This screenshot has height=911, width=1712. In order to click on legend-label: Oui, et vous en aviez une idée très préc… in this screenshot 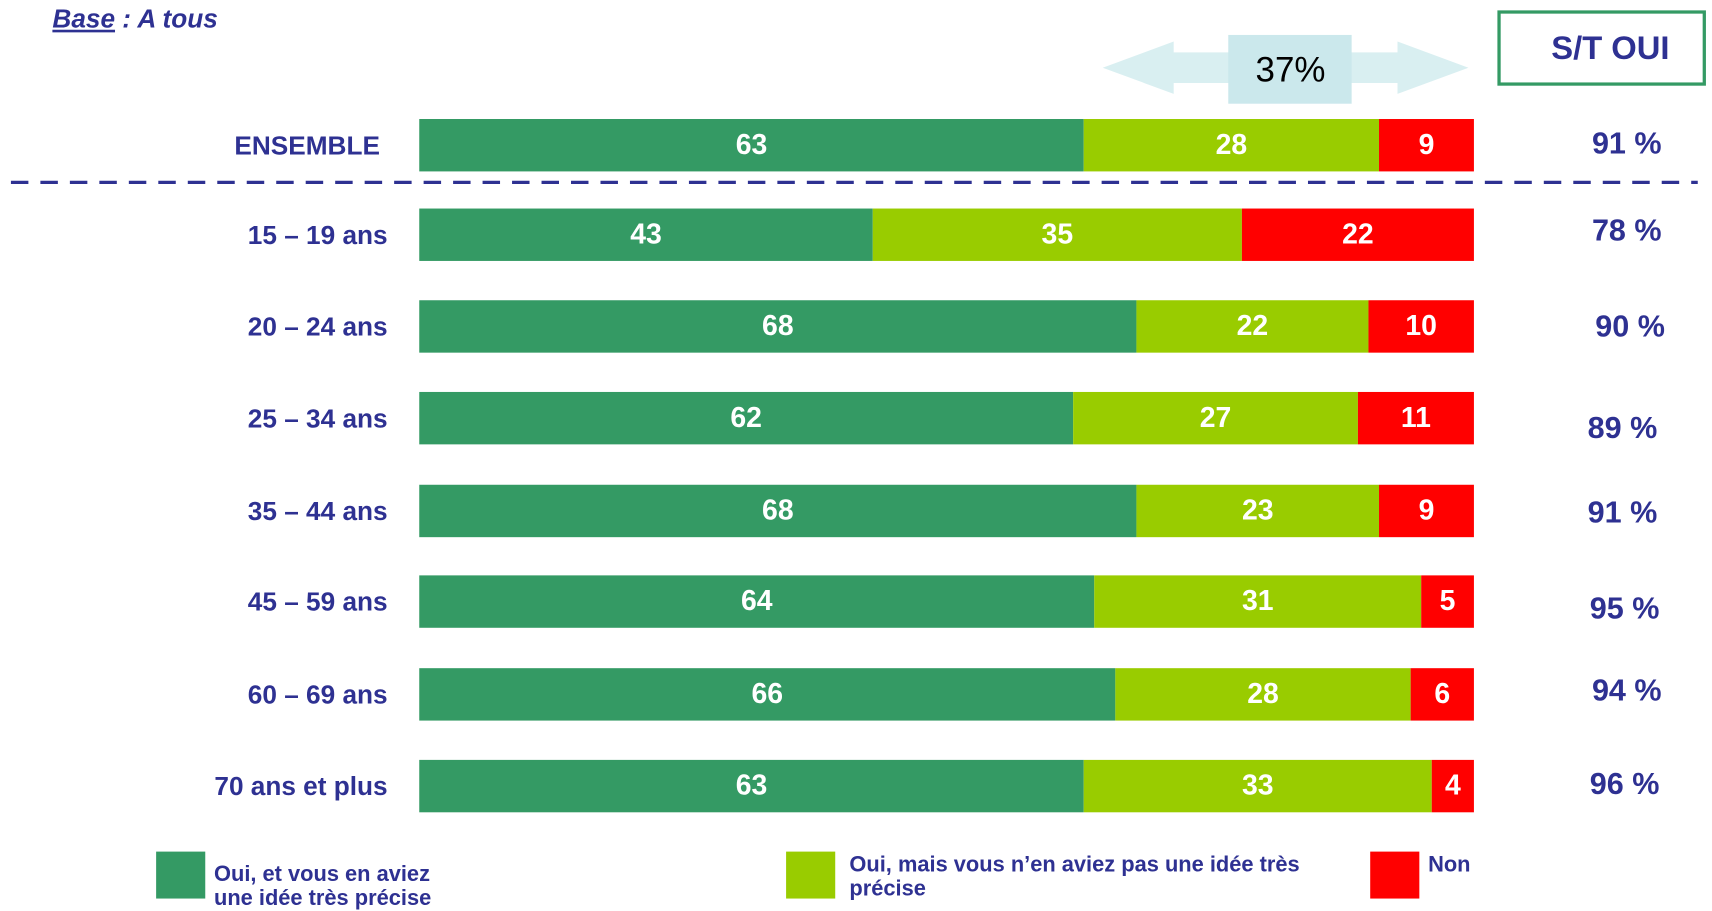, I will do `click(322, 886)`.